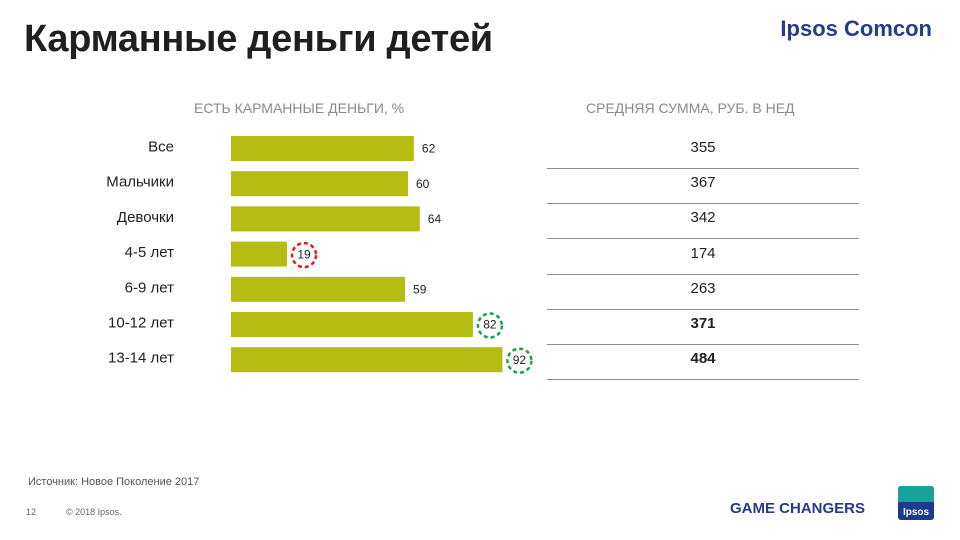  I want to click on table-row-value: 367, so click(703, 183).